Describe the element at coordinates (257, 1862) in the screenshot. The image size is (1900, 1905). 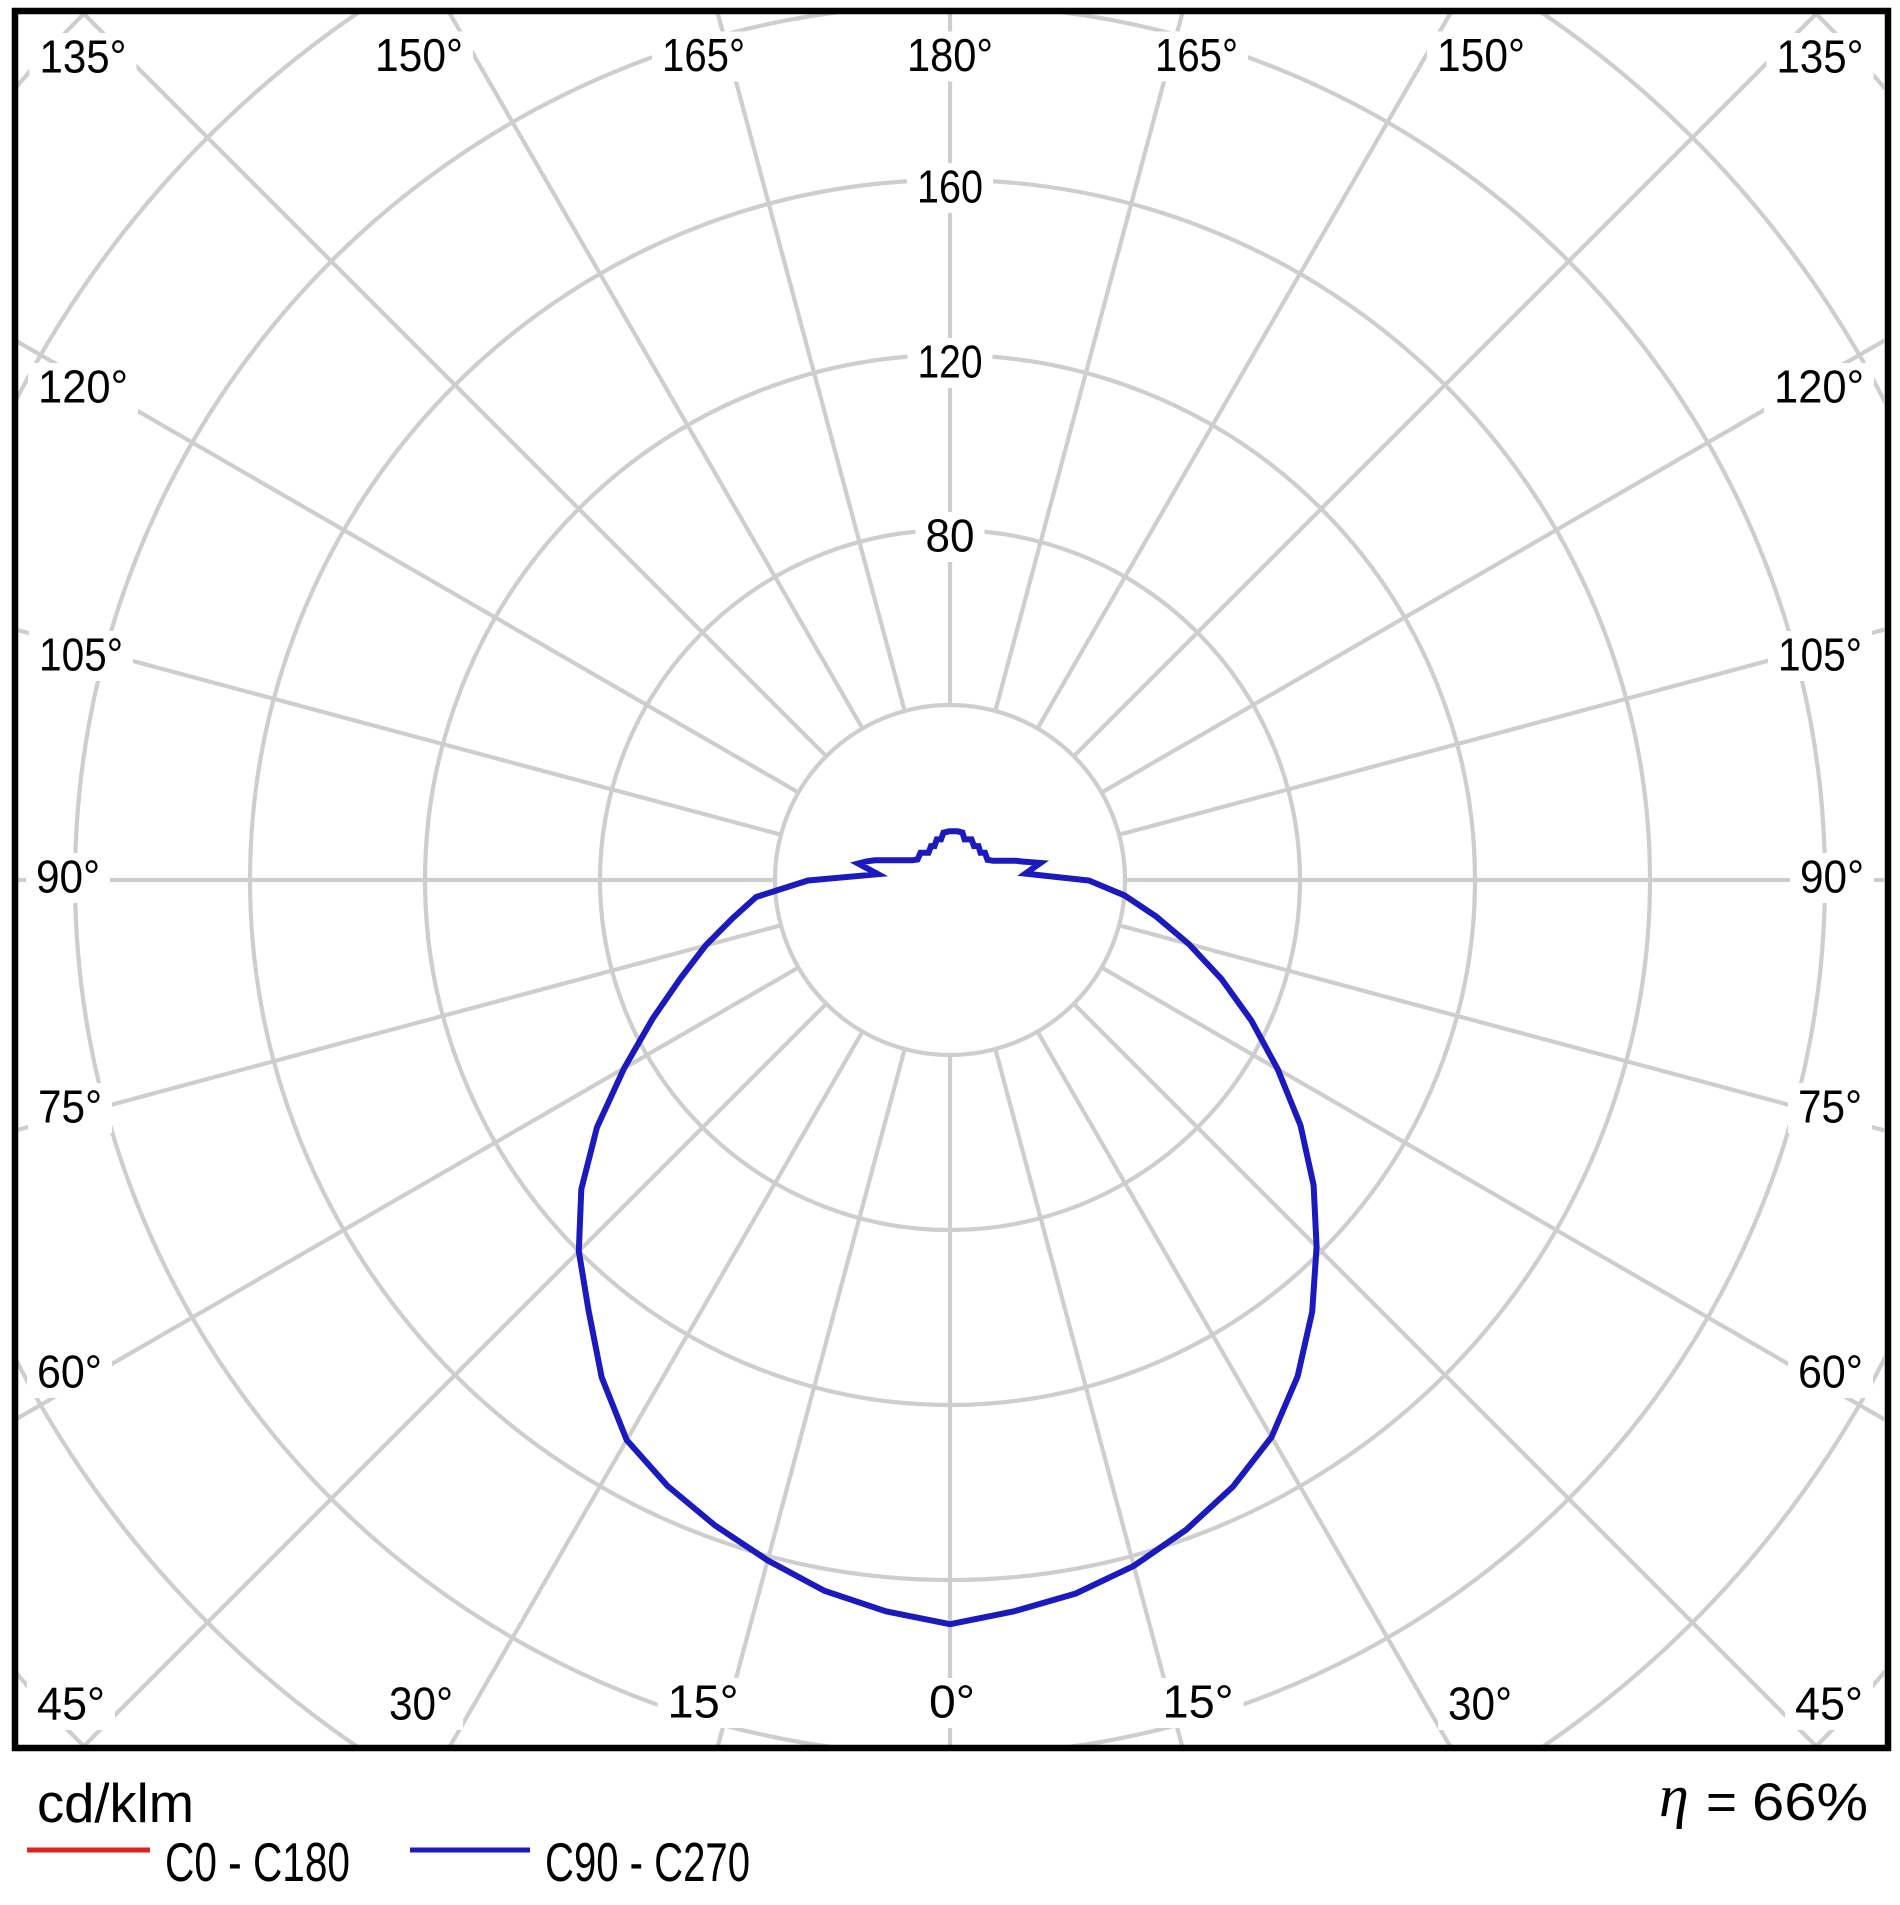
I see `svg-text: C0 - C180` at that location.